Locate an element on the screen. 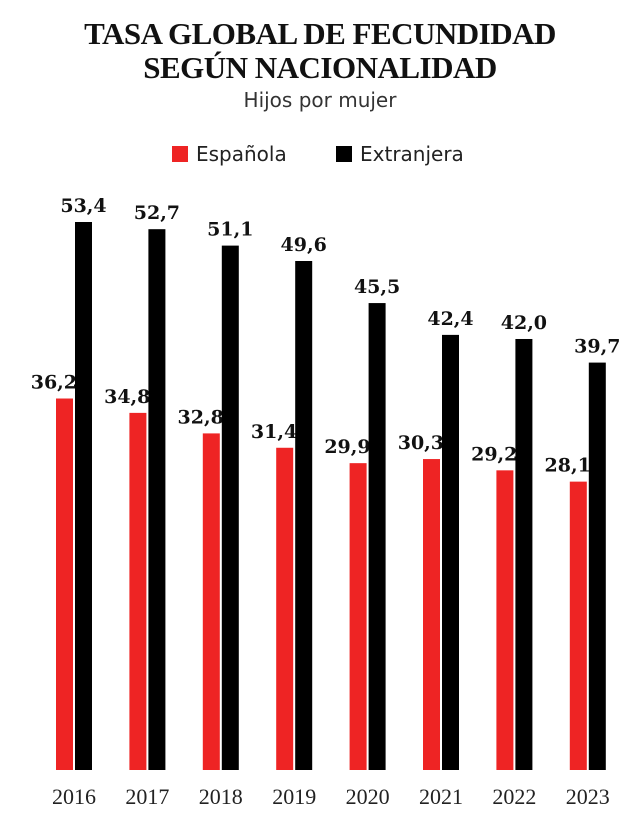 This screenshot has width=640, height=832. x-tick-2016: 2016 is located at coordinates (74, 796).